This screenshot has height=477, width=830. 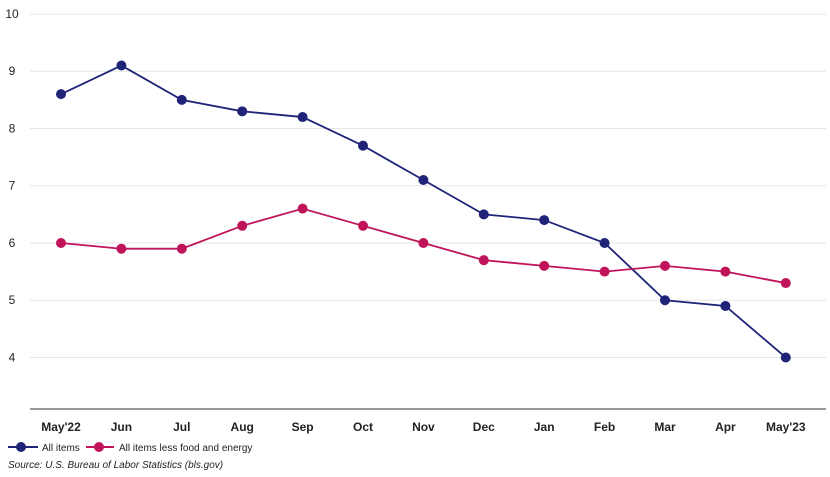 I want to click on x-tick-label: Dec, so click(x=484, y=427).